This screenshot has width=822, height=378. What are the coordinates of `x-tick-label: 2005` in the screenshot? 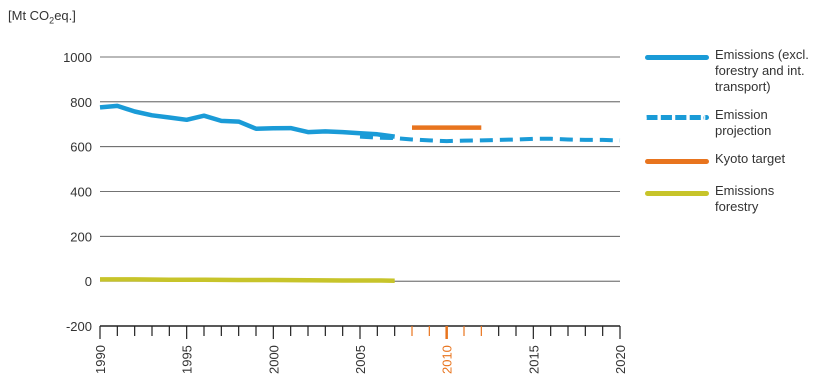 It's located at (360, 359).